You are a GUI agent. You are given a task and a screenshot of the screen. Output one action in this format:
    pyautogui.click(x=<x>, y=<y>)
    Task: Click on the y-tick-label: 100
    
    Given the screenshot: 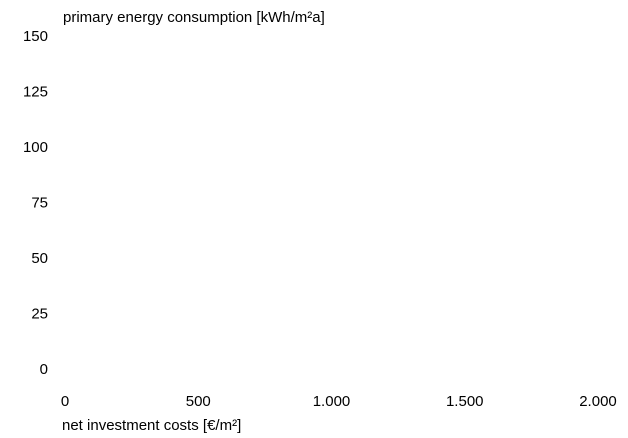 What is the action you would take?
    pyautogui.click(x=35, y=147)
    